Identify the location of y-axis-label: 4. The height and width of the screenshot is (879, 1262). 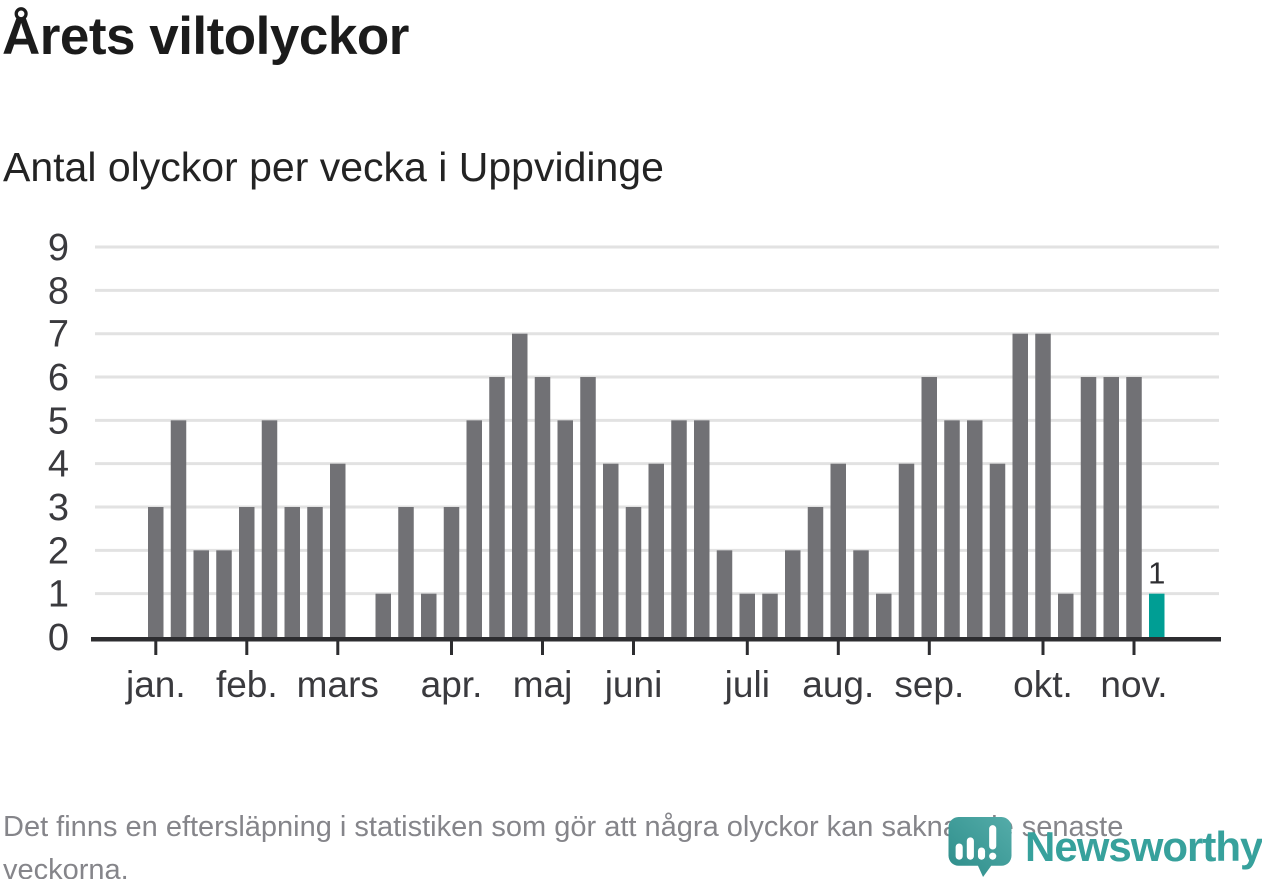
(58, 465).